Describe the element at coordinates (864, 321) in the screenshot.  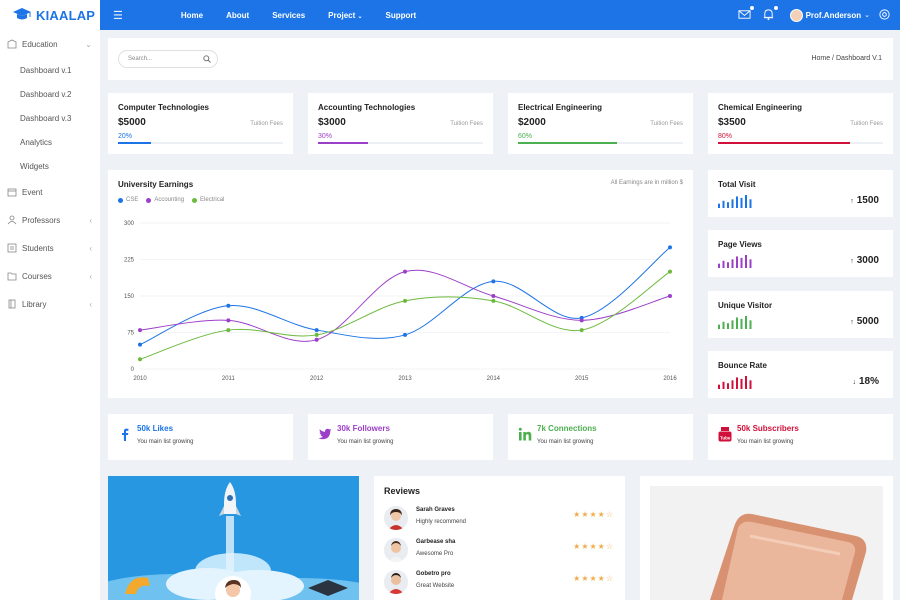
I see `stat-value: ↑ 5000` at that location.